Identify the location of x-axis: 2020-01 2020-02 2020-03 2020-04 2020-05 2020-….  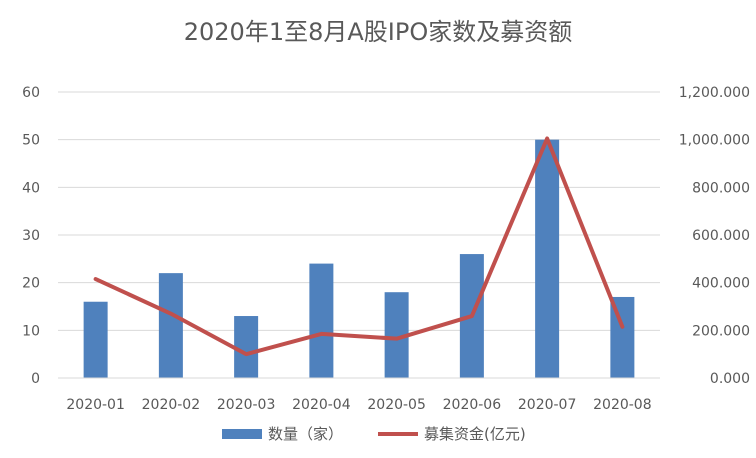
(359, 395).